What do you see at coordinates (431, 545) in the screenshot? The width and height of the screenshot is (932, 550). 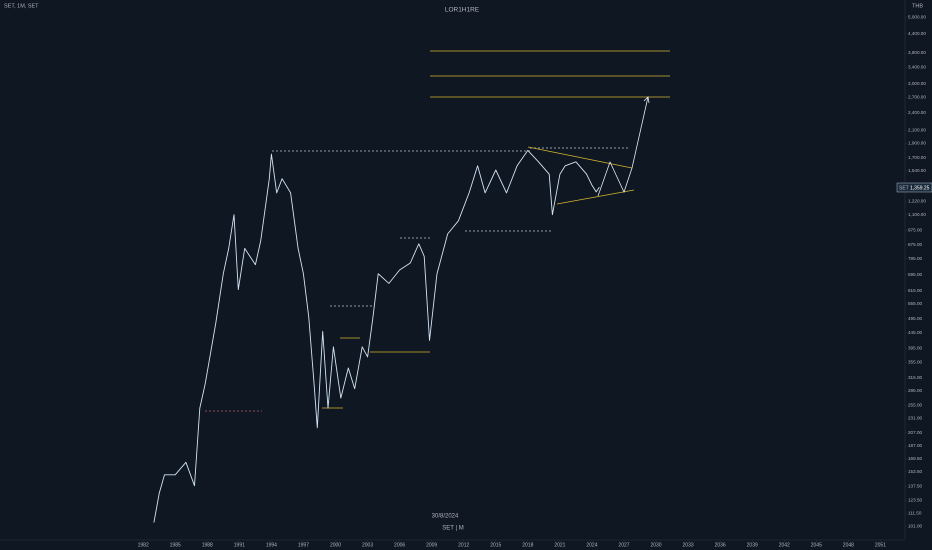 I see `x-tick-label: 2009` at bounding box center [431, 545].